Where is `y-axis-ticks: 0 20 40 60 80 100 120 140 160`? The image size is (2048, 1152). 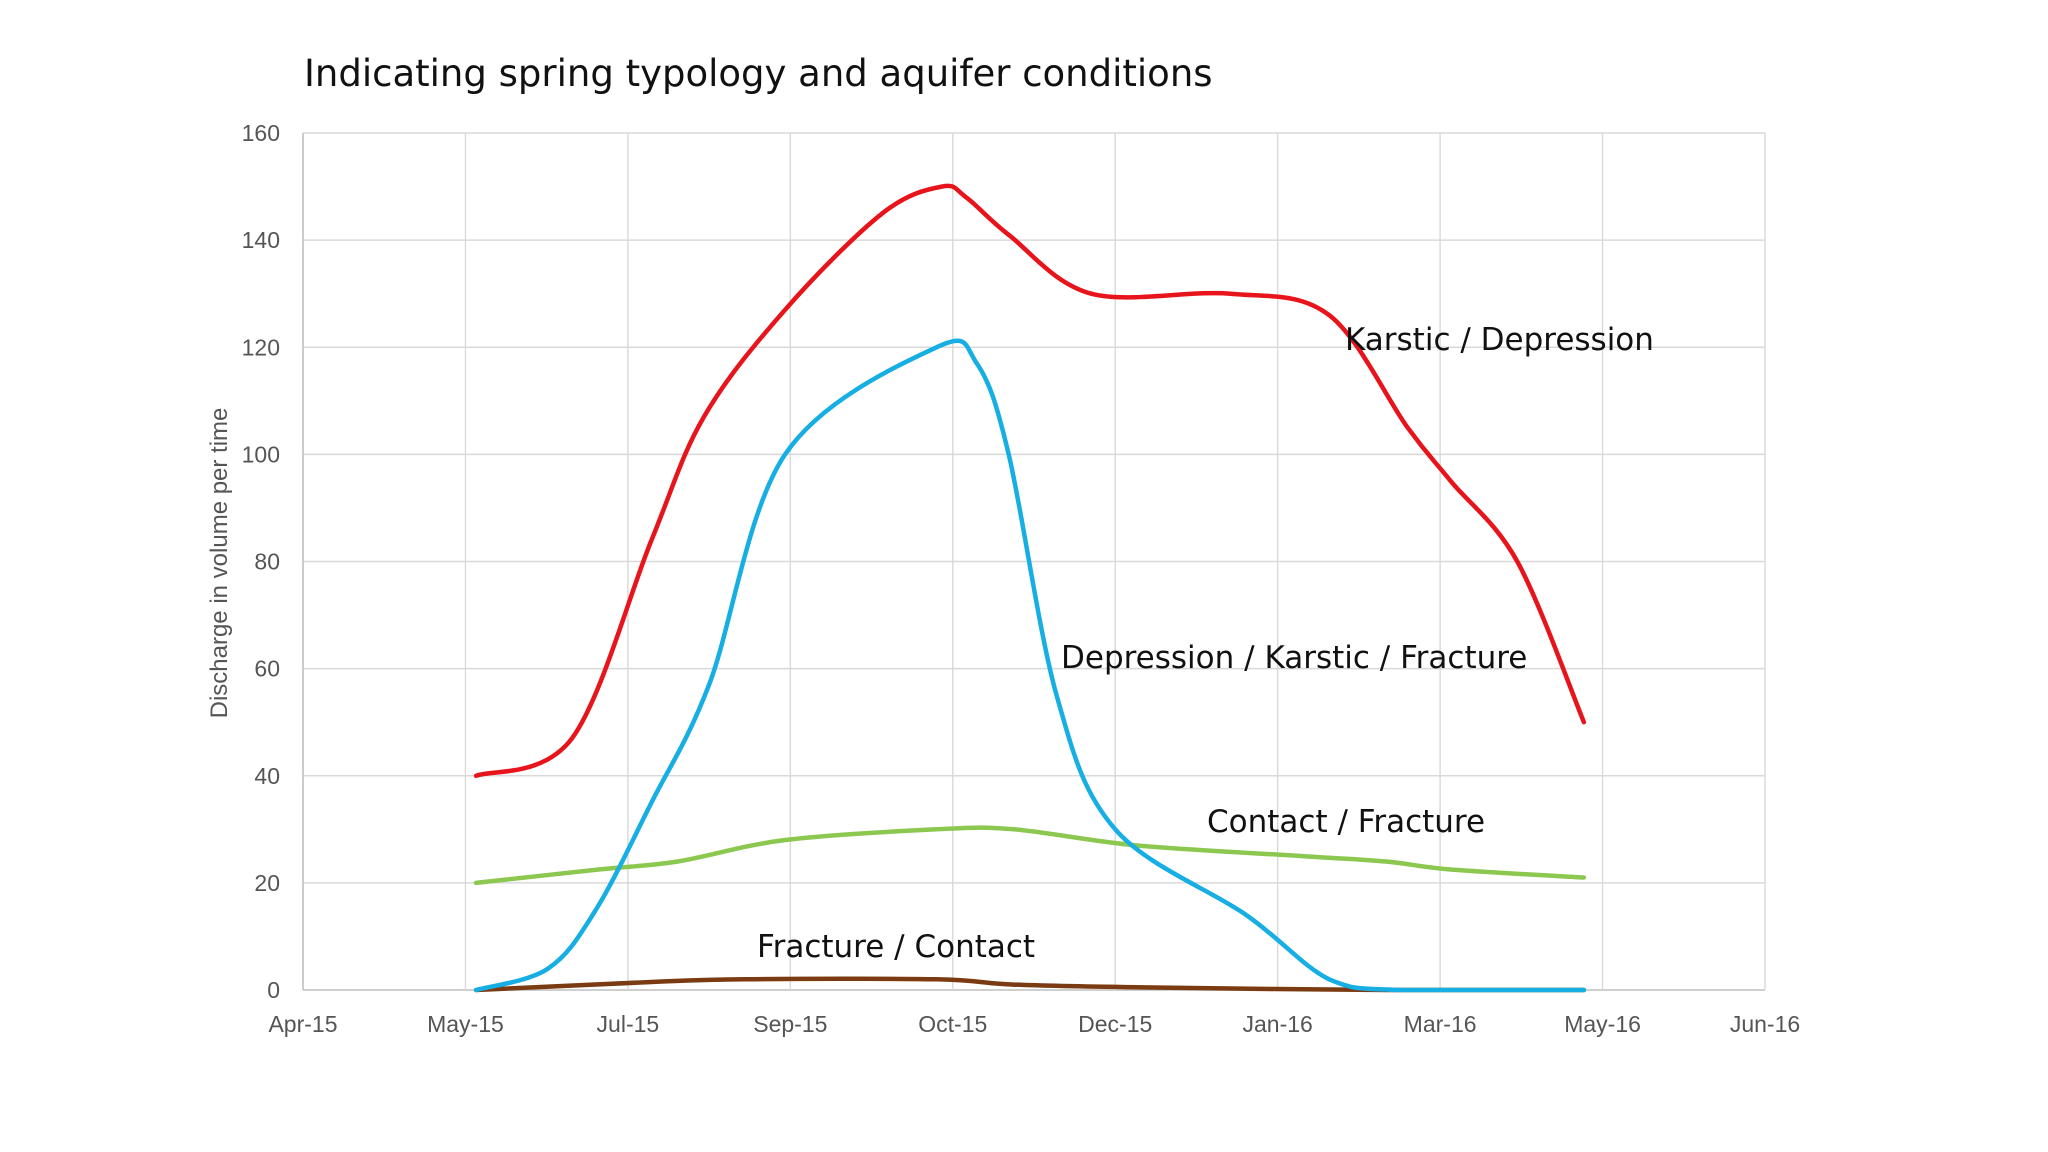 y-axis-ticks: 0 20 40 60 80 100 120 140 160 is located at coordinates (261, 561).